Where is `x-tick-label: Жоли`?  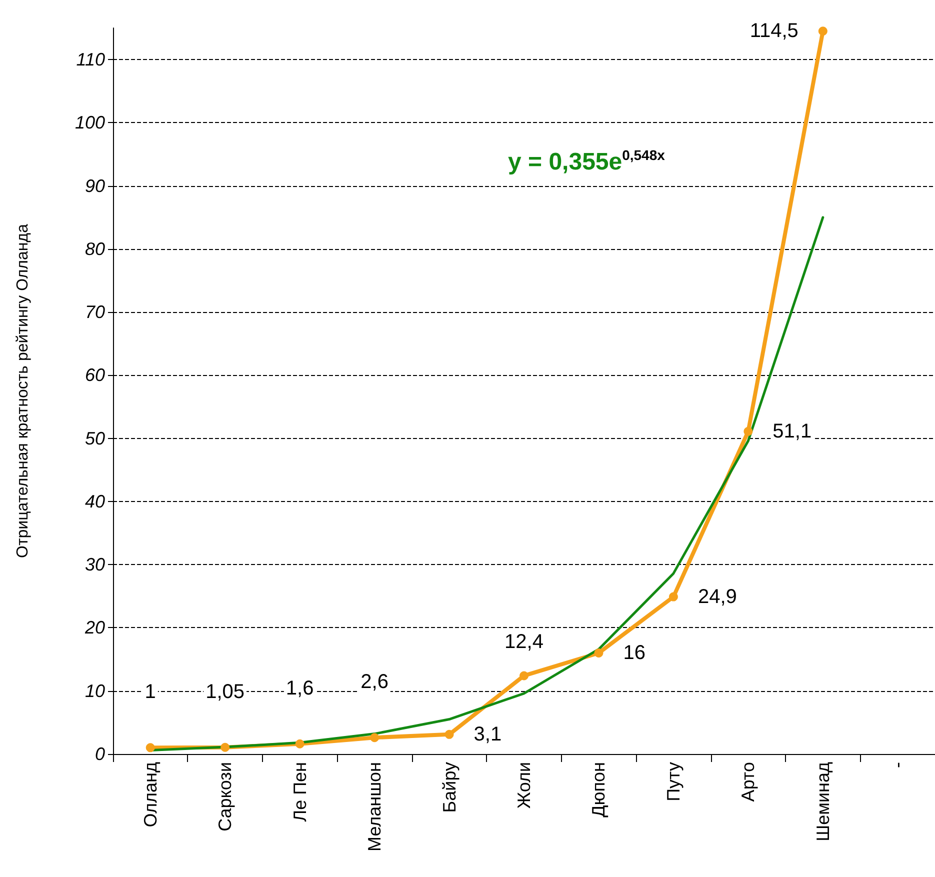 x-tick-label: Жоли is located at coordinates (524, 785).